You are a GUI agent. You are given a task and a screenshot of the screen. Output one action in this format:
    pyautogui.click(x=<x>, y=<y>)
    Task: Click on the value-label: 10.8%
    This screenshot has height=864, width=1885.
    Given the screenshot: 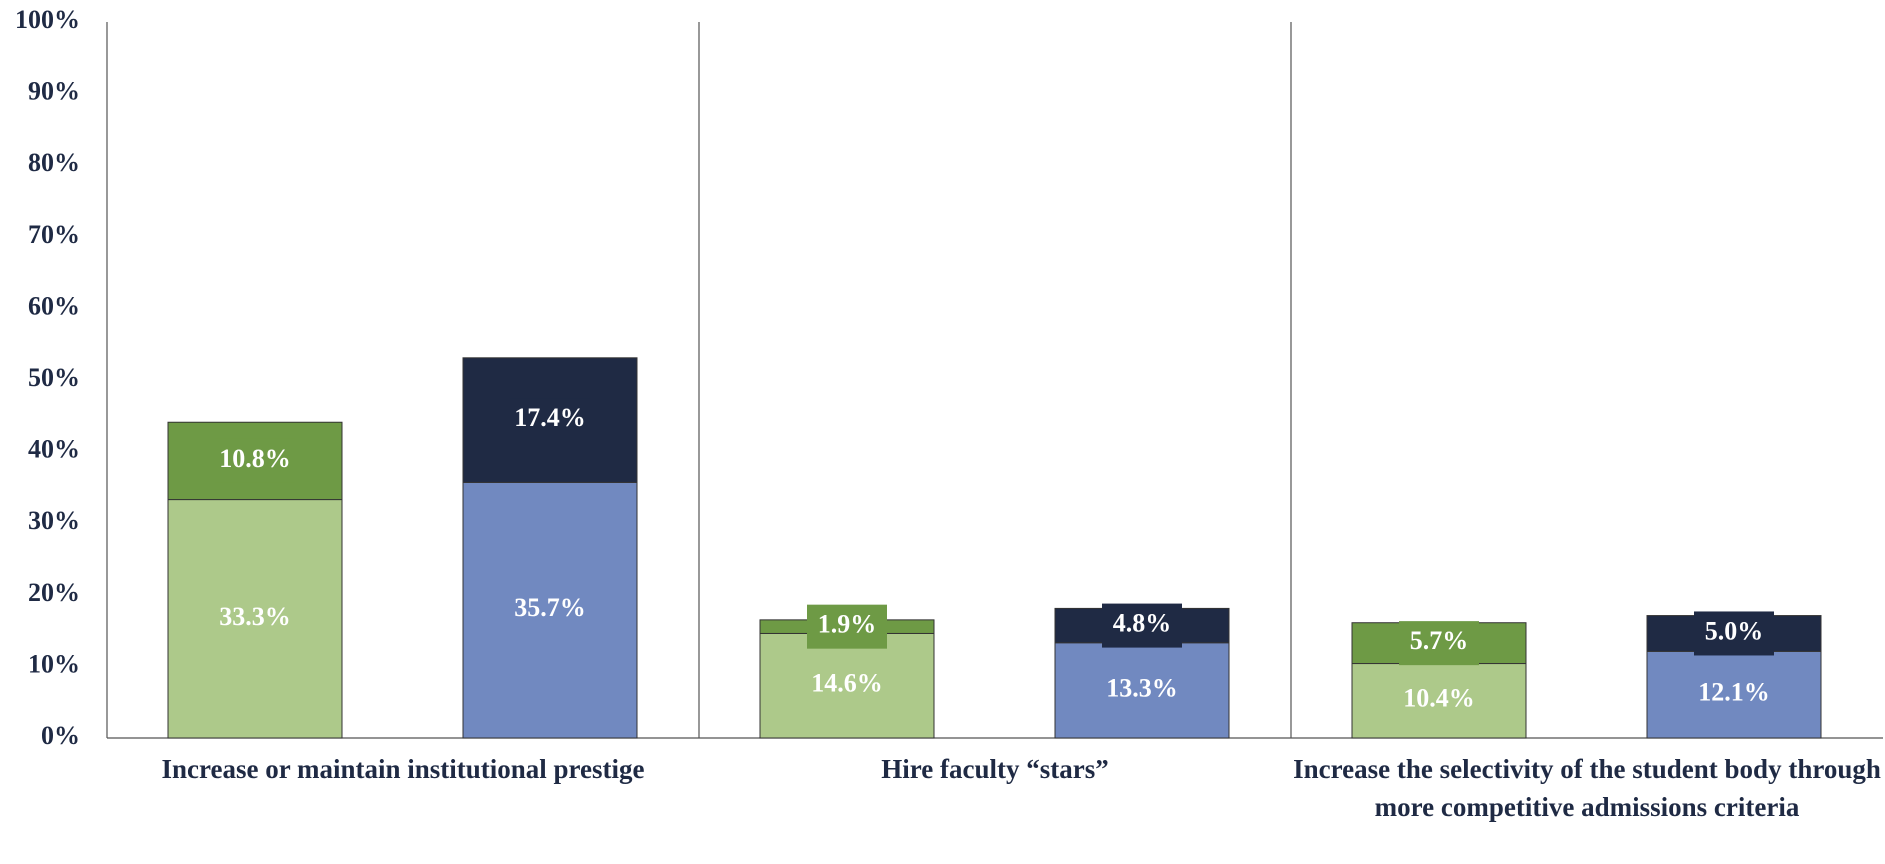 What is the action you would take?
    pyautogui.click(x=255, y=458)
    